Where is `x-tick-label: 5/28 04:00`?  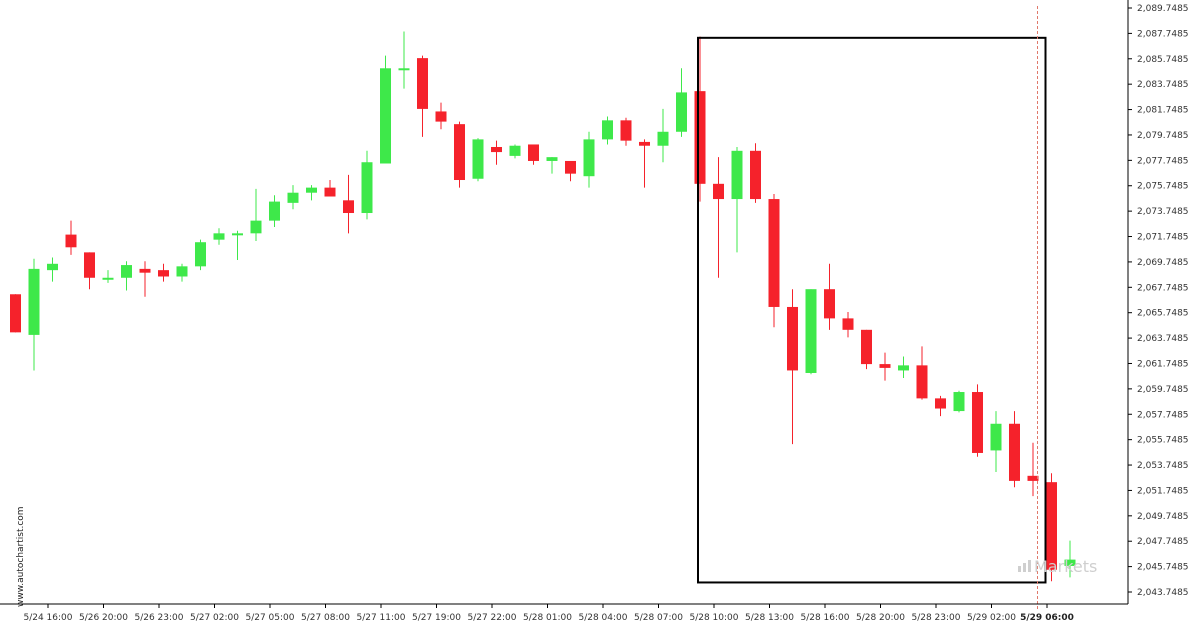
x-tick-label: 5/28 04:00 is located at coordinates (602, 618).